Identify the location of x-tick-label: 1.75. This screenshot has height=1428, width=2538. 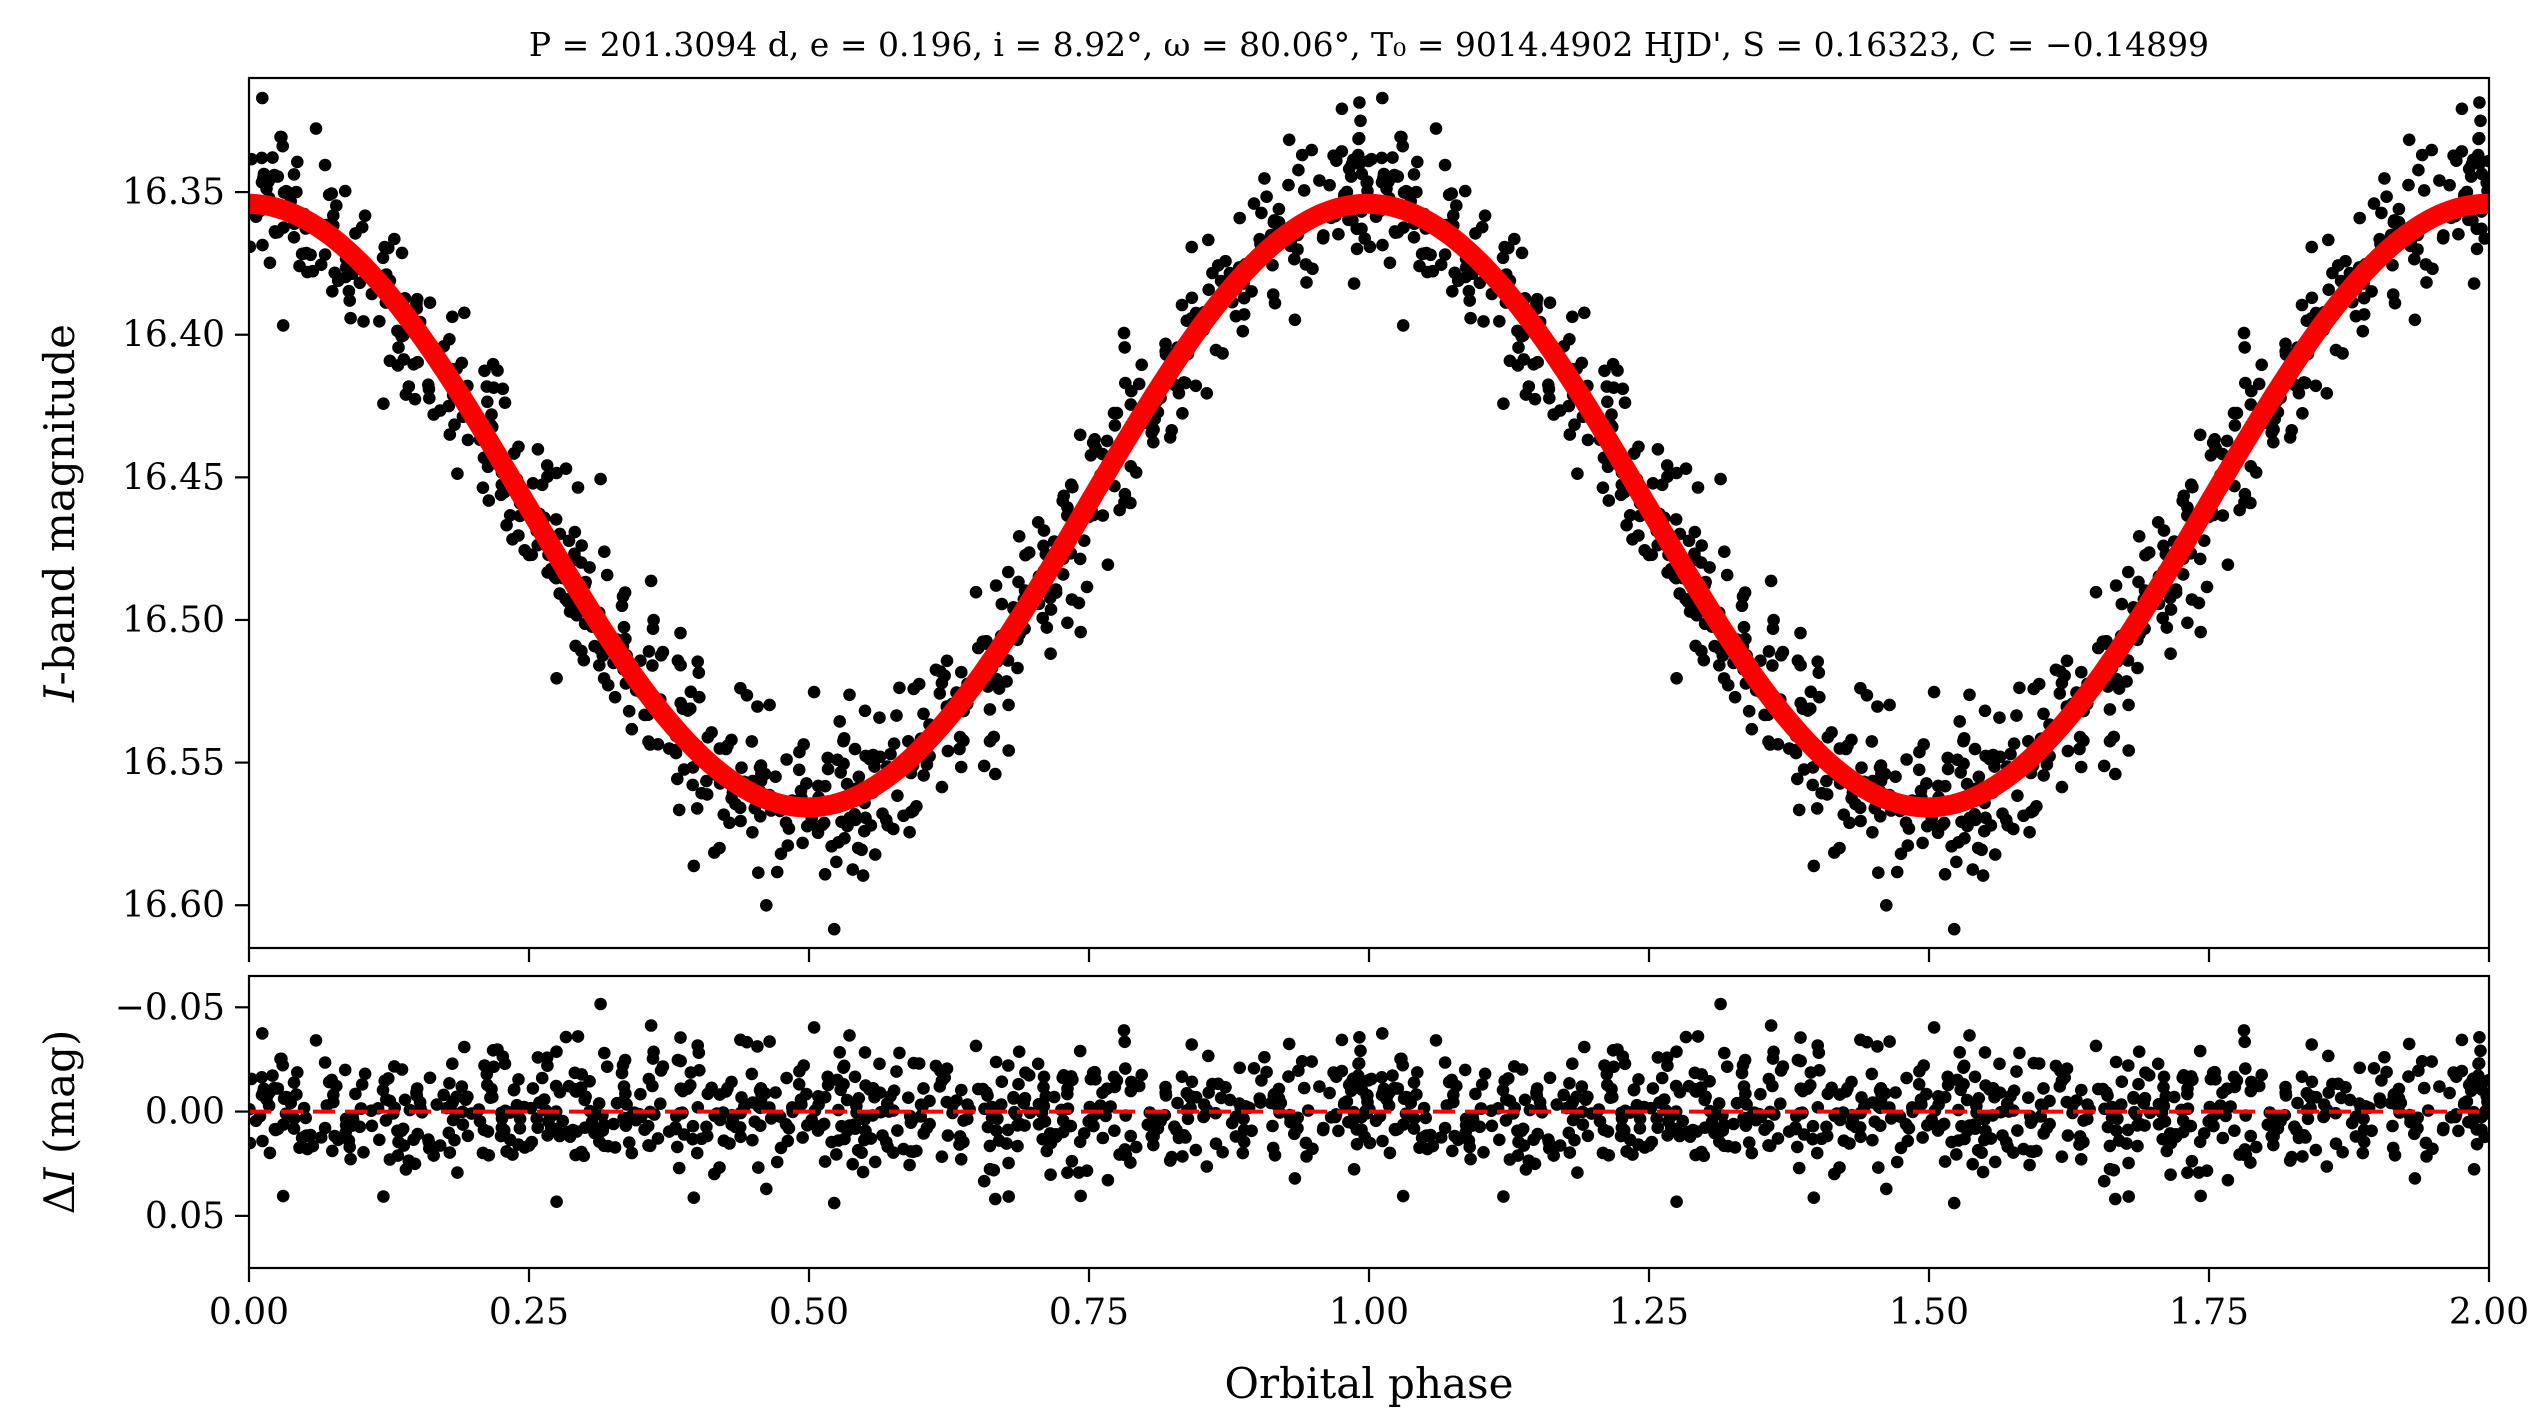
(2209, 1312).